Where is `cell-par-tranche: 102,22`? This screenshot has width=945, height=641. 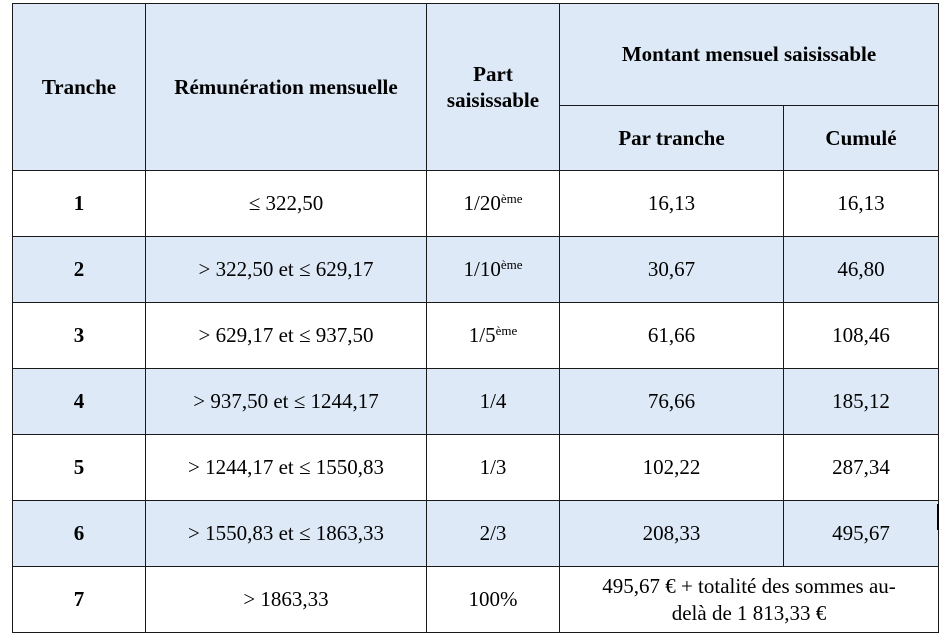 cell-par-tranche: 102,22 is located at coordinates (671, 467).